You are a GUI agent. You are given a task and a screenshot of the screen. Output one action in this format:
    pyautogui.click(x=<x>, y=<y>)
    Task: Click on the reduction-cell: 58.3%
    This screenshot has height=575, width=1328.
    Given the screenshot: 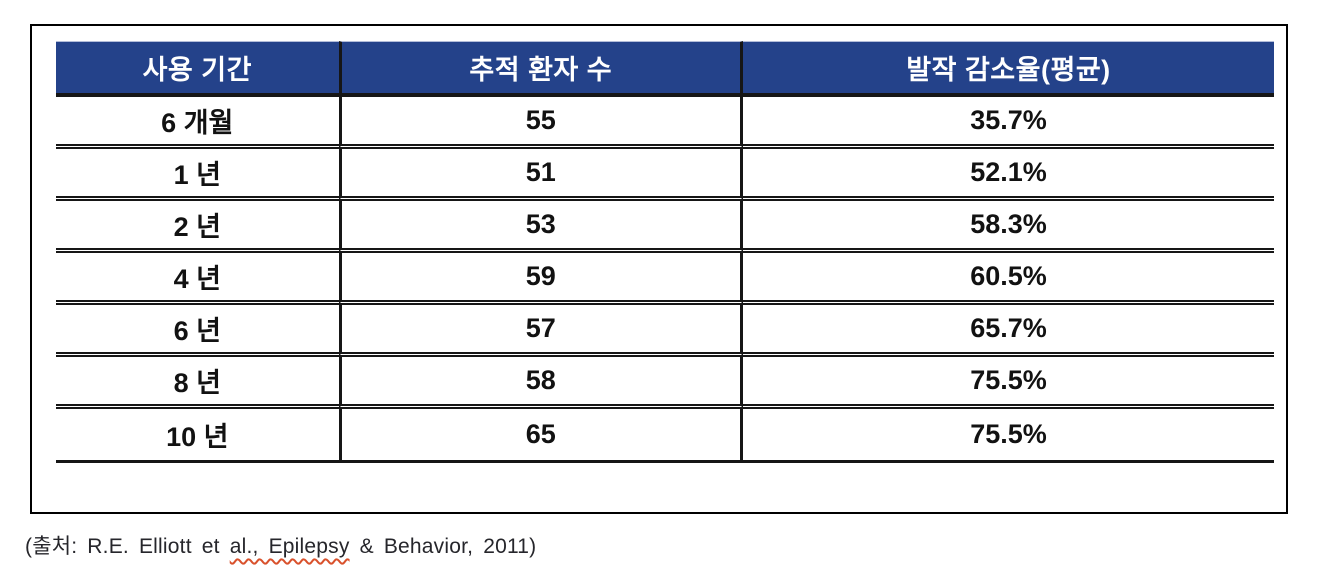 What is the action you would take?
    pyautogui.click(x=1008, y=227)
    